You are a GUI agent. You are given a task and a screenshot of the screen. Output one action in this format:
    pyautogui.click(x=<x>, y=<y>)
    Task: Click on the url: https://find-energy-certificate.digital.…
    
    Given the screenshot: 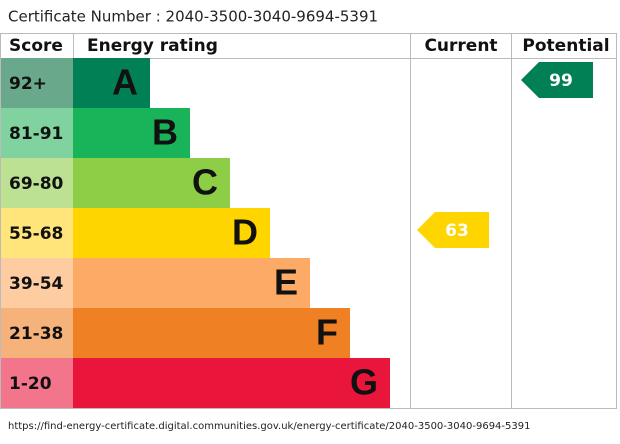 What is the action you would take?
    pyautogui.click(x=269, y=426)
    